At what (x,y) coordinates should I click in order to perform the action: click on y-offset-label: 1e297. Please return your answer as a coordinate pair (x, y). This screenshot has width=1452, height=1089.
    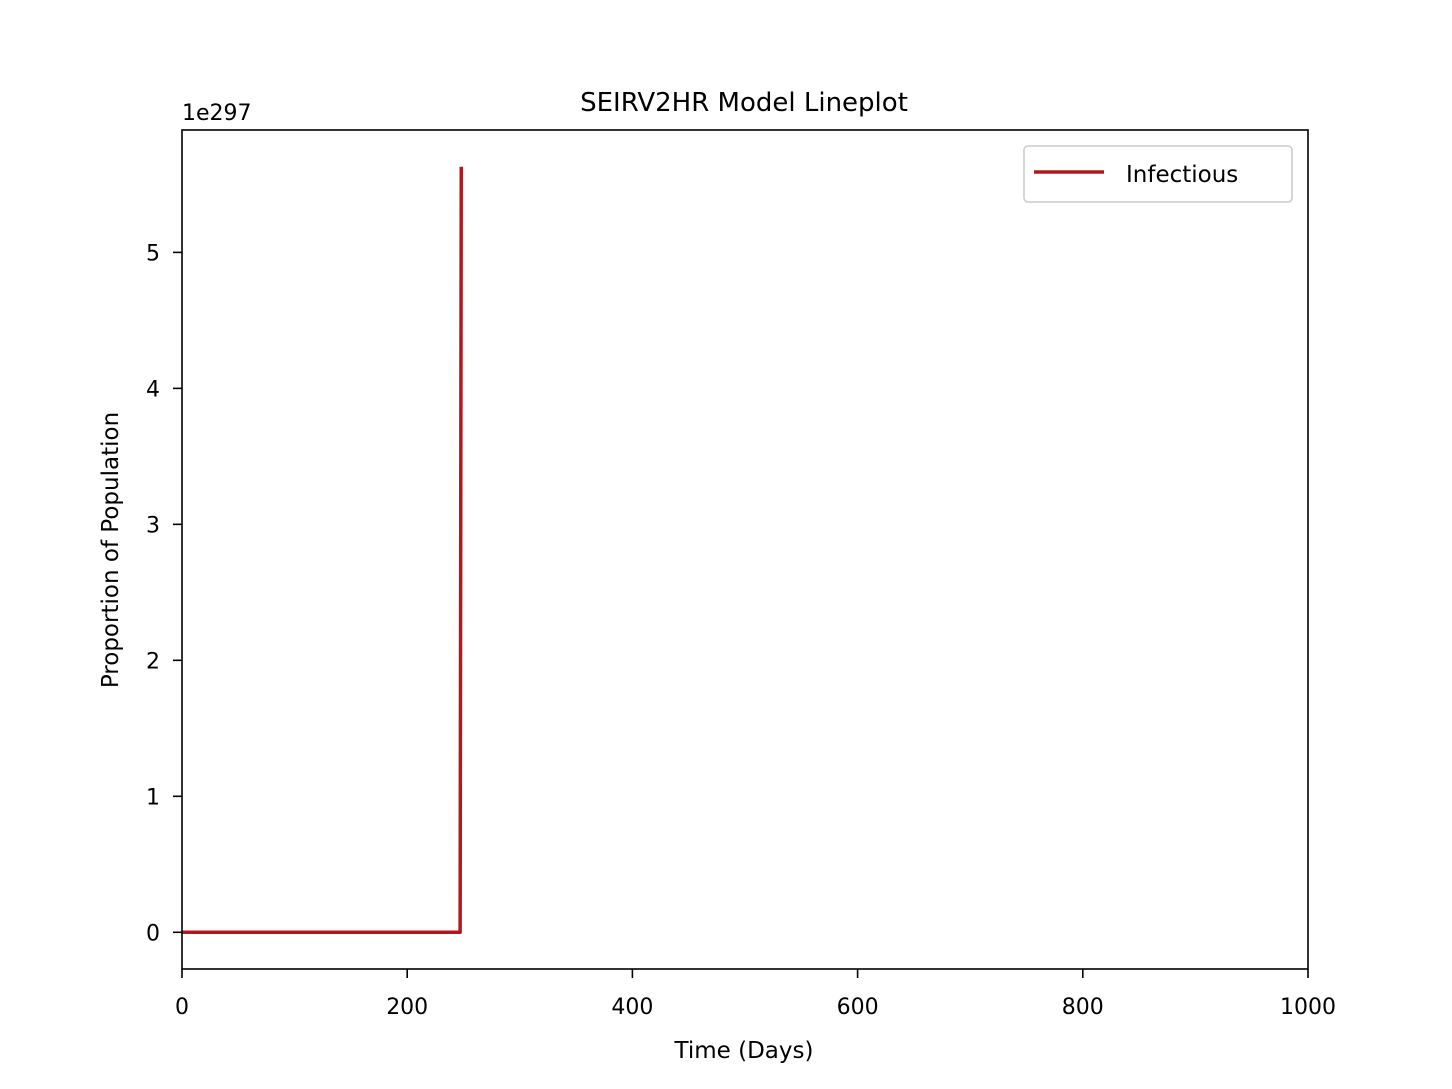
    Looking at the image, I should click on (217, 113).